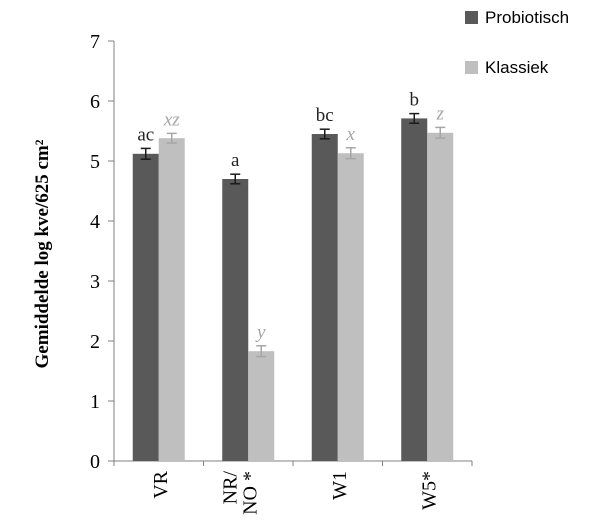 This screenshot has height=528, width=611. Describe the element at coordinates (230, 488) in the screenshot. I see `x-tick-label-line: NR/` at that location.